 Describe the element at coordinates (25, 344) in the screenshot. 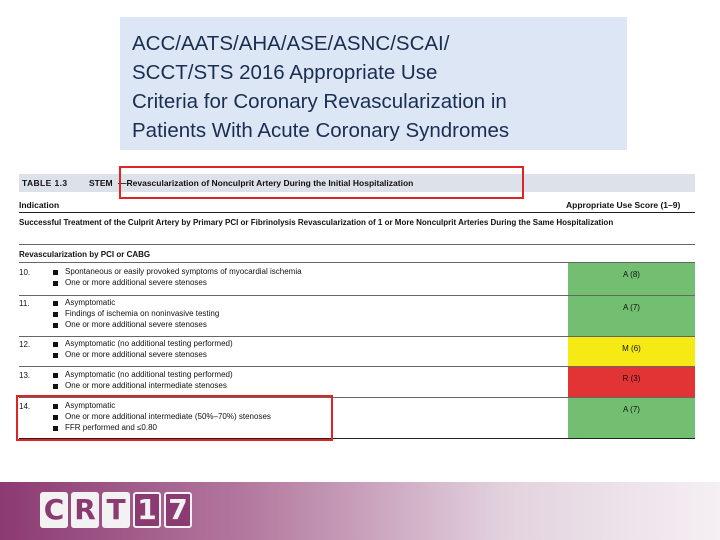

I see `row-number: 12.` at that location.